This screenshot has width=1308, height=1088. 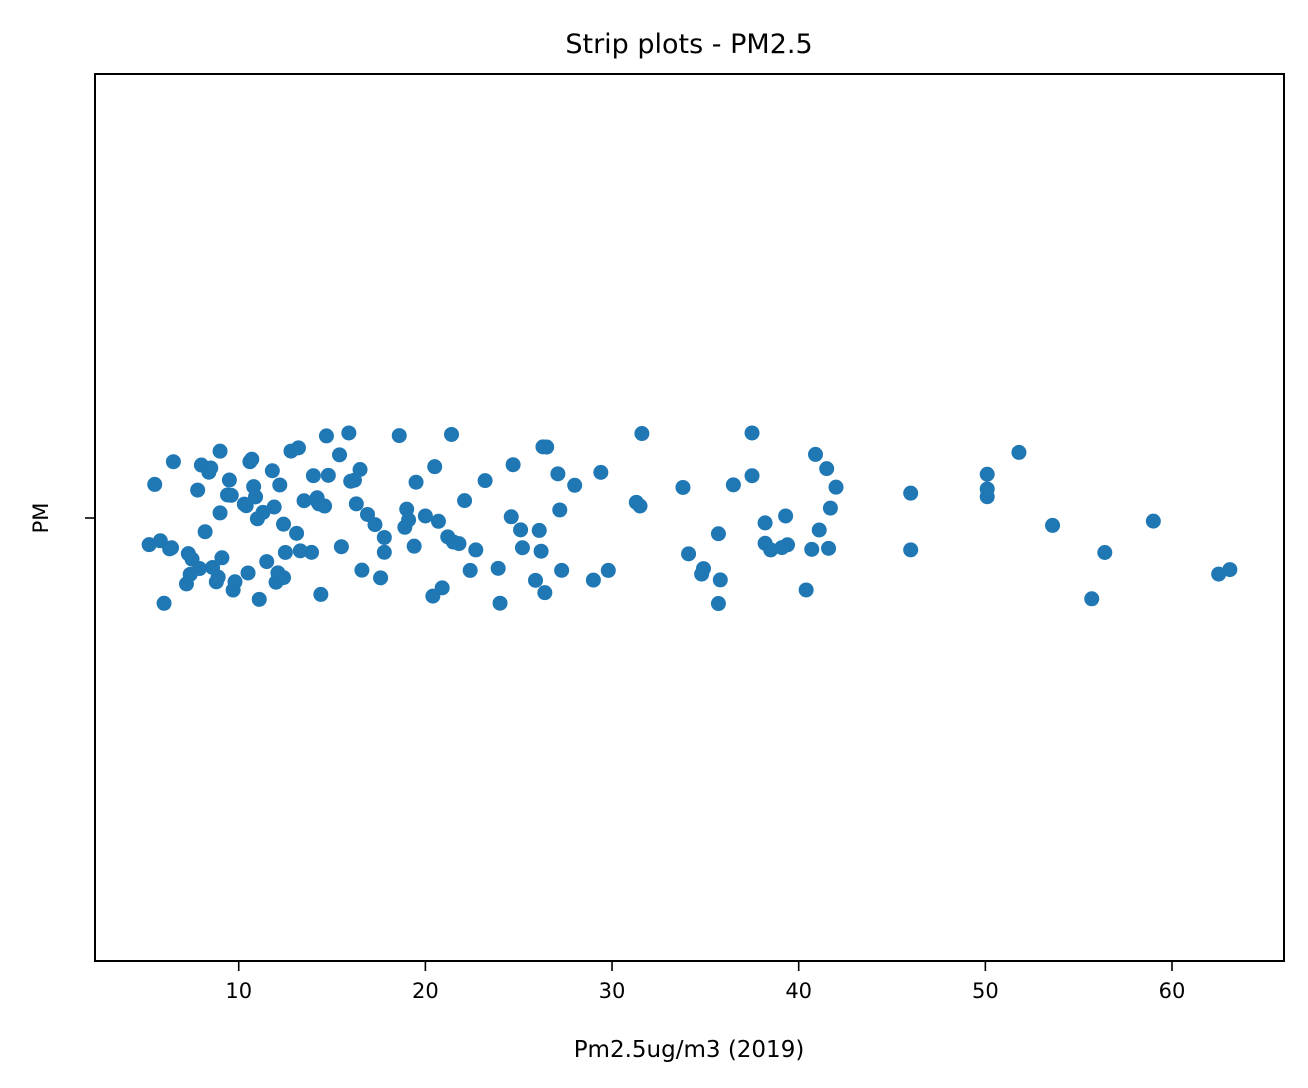 I want to click on y-tick-label: PM, so click(x=41, y=518).